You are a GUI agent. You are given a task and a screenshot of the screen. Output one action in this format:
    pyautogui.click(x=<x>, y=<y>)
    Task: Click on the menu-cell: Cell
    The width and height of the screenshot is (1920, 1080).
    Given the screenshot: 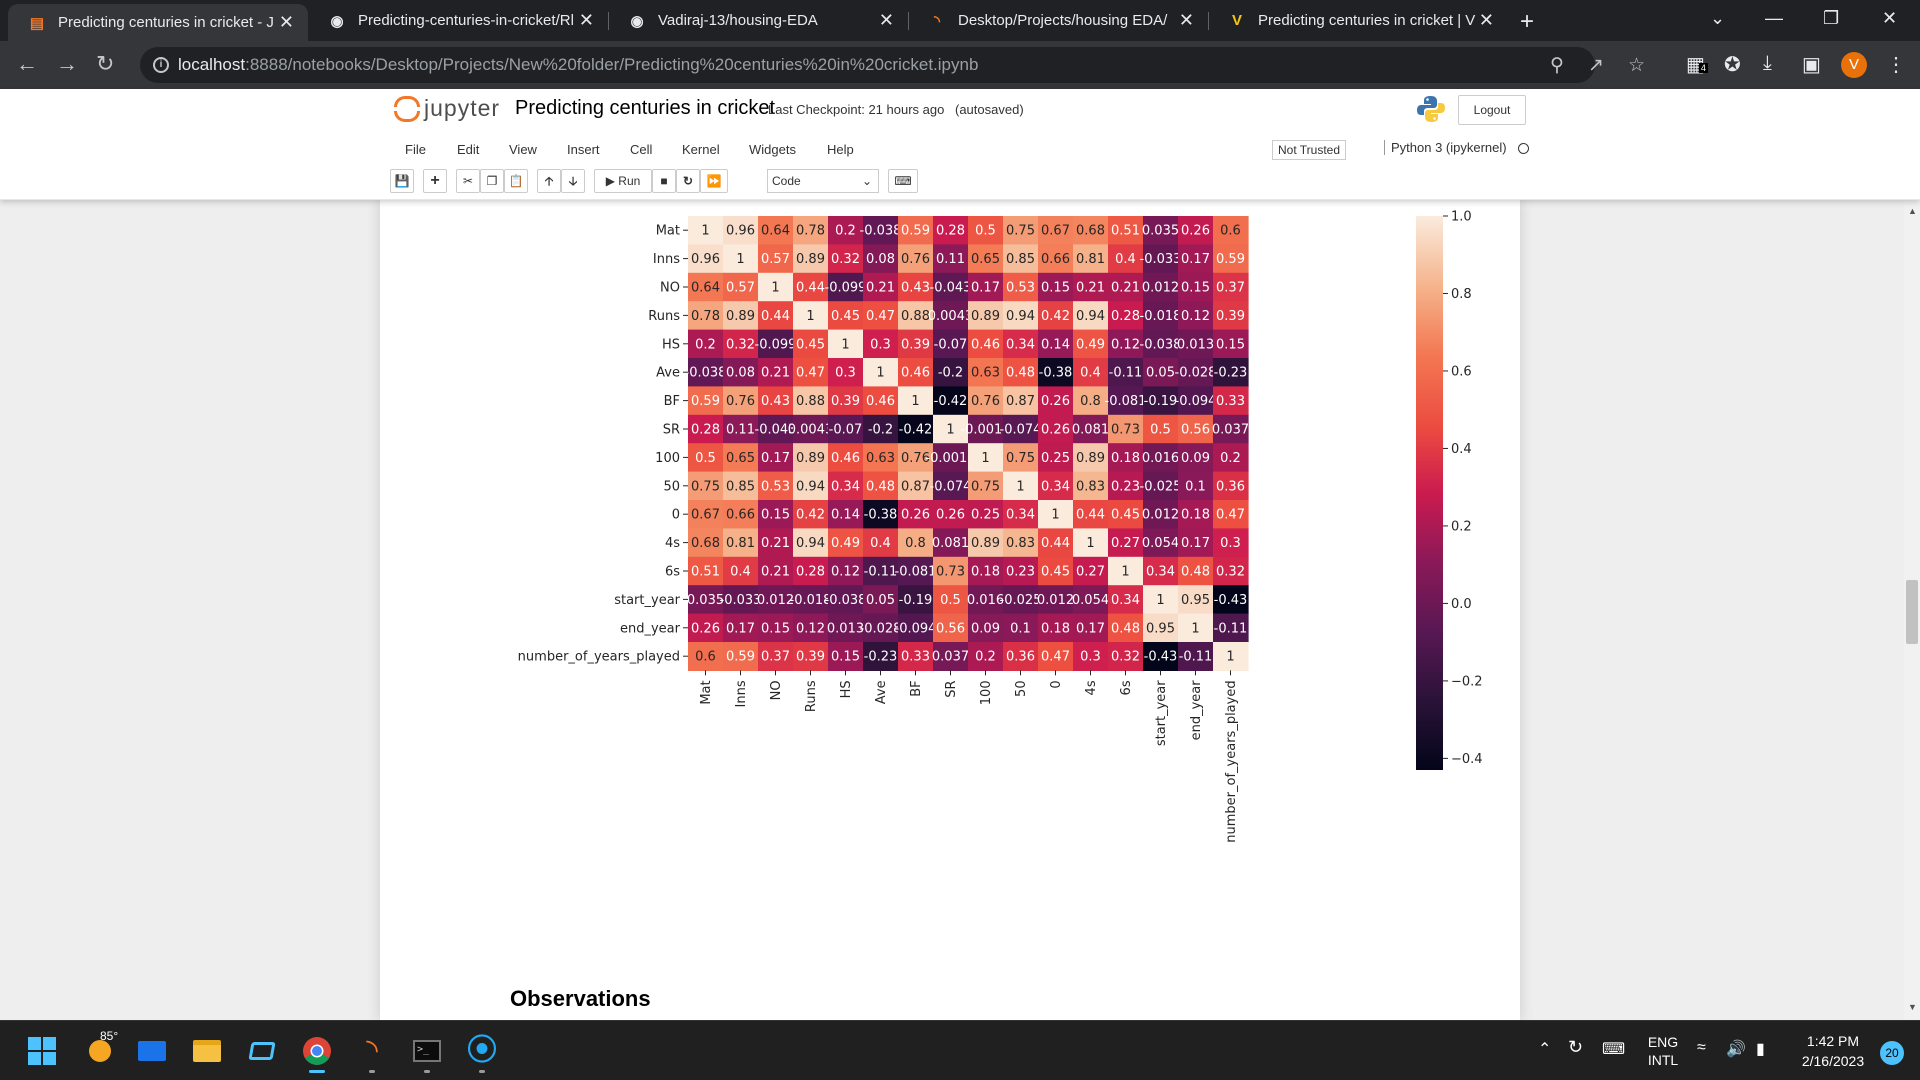 What is the action you would take?
    pyautogui.click(x=641, y=149)
    